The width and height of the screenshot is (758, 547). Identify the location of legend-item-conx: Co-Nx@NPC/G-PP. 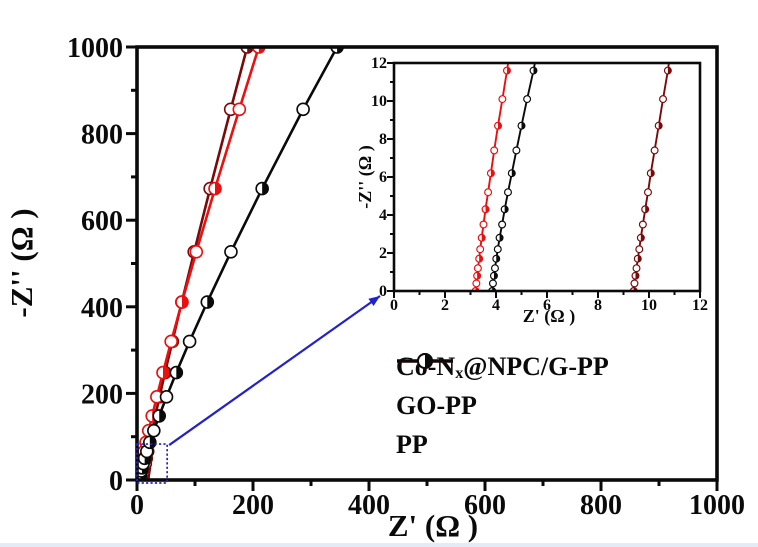
(502, 368).